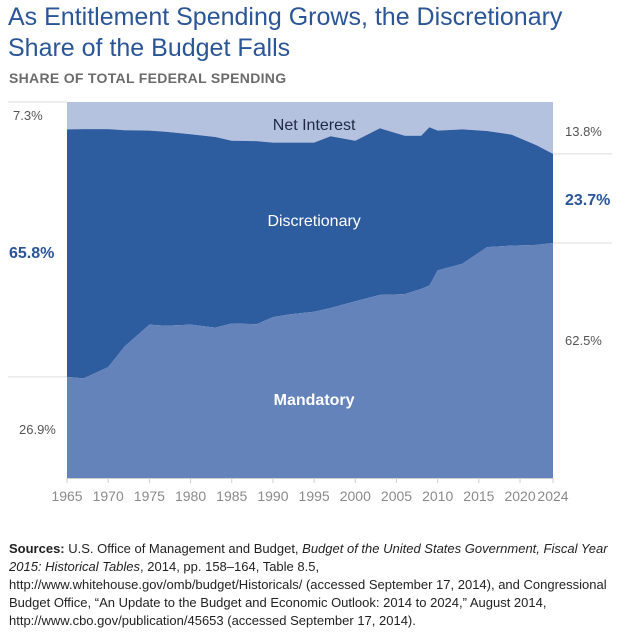  I want to click on start-label-net-interest: 7.3%, so click(28, 115).